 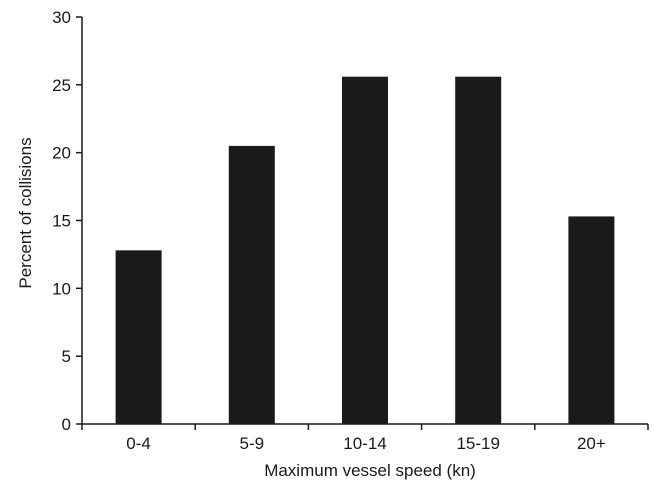 I want to click on y-tick-label-30: 30, so click(x=61, y=17).